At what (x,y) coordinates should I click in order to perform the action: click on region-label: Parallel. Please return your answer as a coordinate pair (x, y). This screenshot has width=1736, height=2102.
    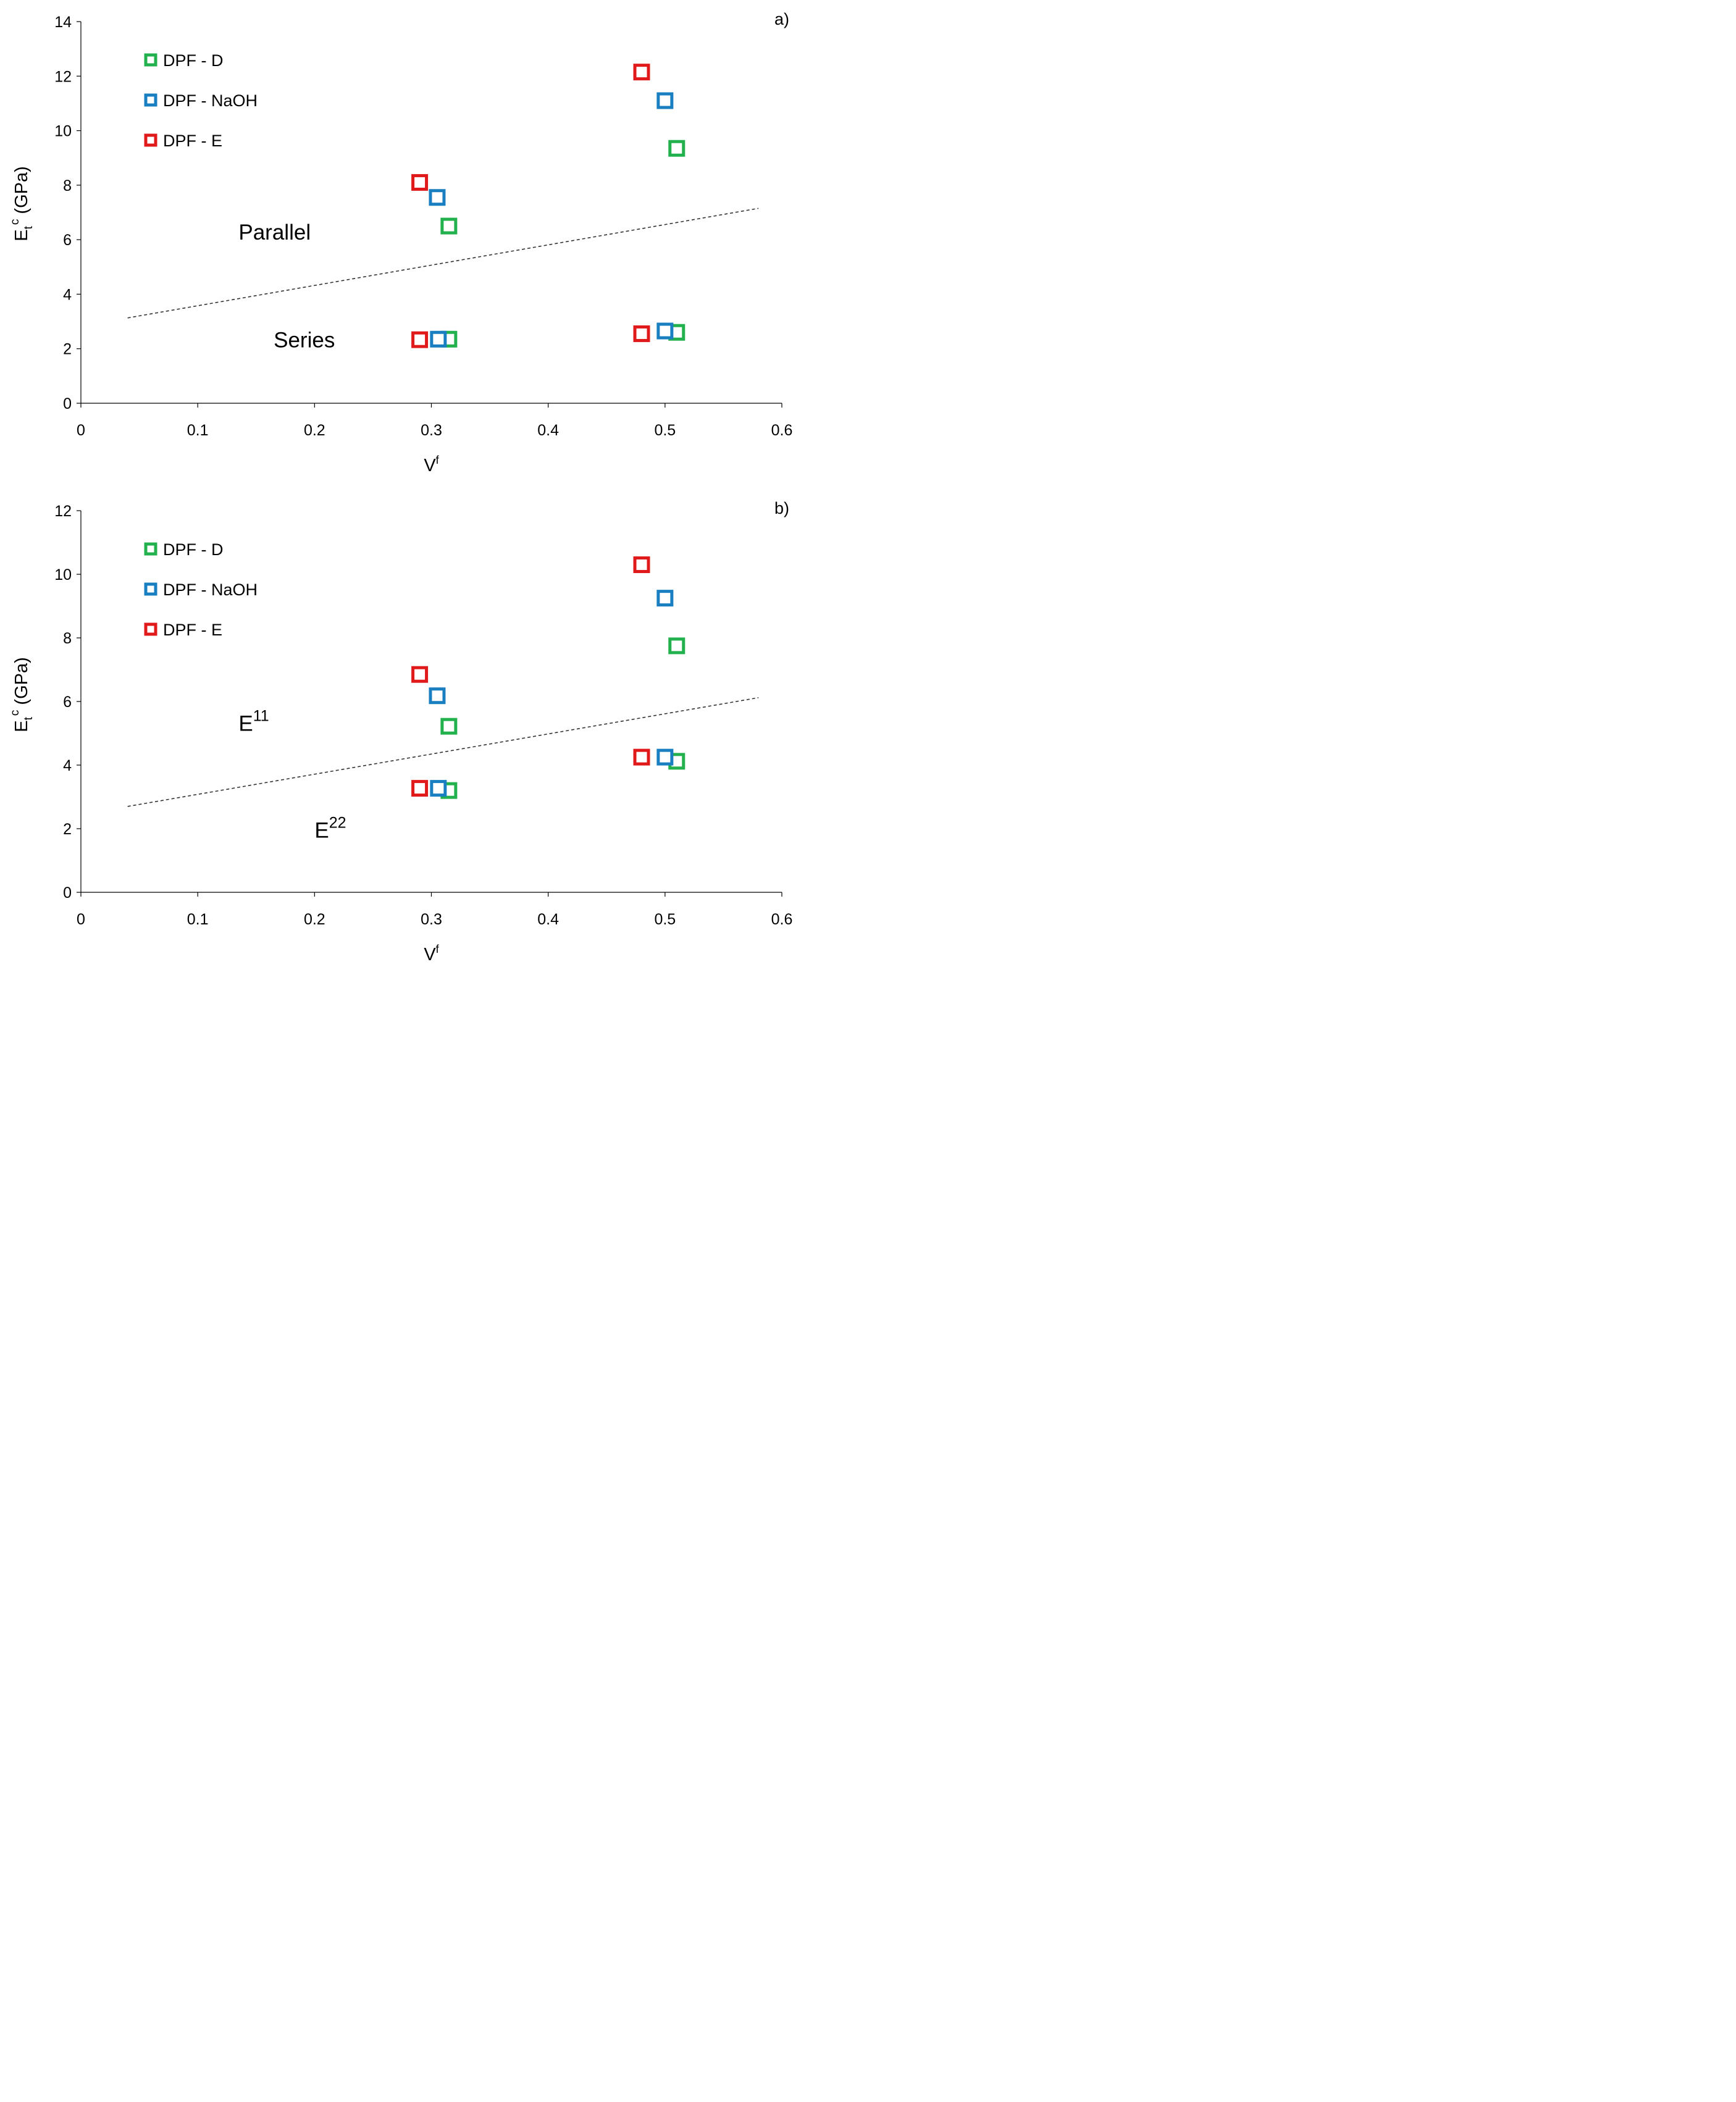
    Looking at the image, I should click on (274, 232).